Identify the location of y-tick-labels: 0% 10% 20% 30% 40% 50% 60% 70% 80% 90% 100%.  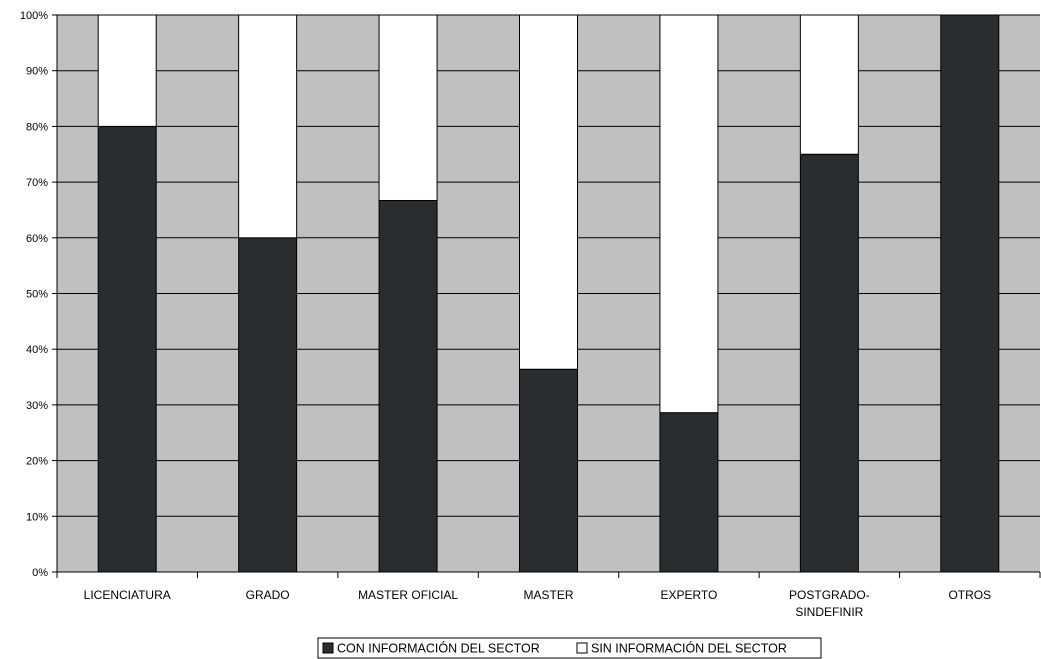
(34, 294).